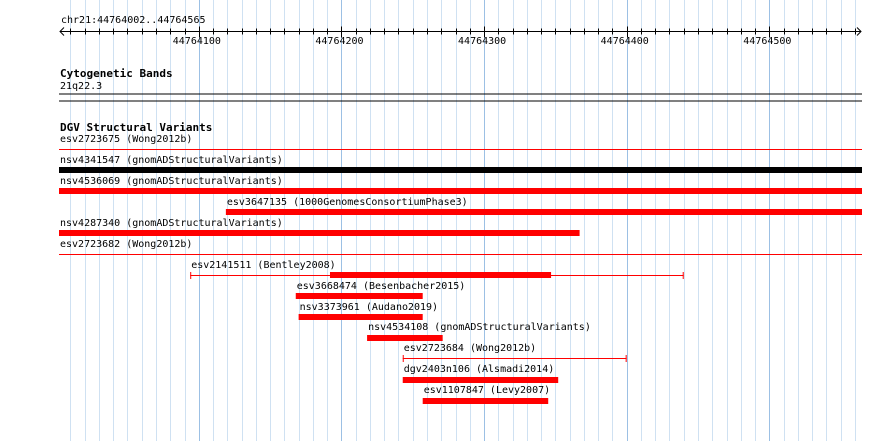 This screenshot has width=890, height=441. I want to click on ruler-left-arrow-icon, so click(62, 31).